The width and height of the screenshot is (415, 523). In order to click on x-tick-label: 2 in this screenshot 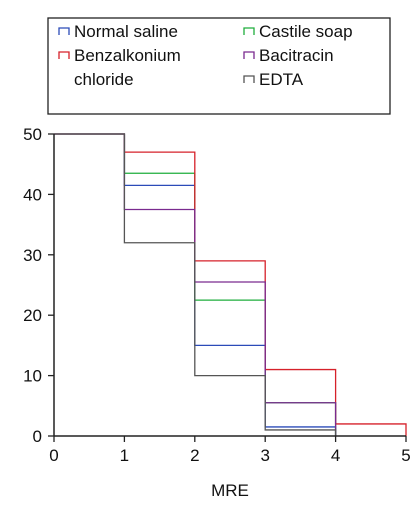, I will do `click(194, 455)`.